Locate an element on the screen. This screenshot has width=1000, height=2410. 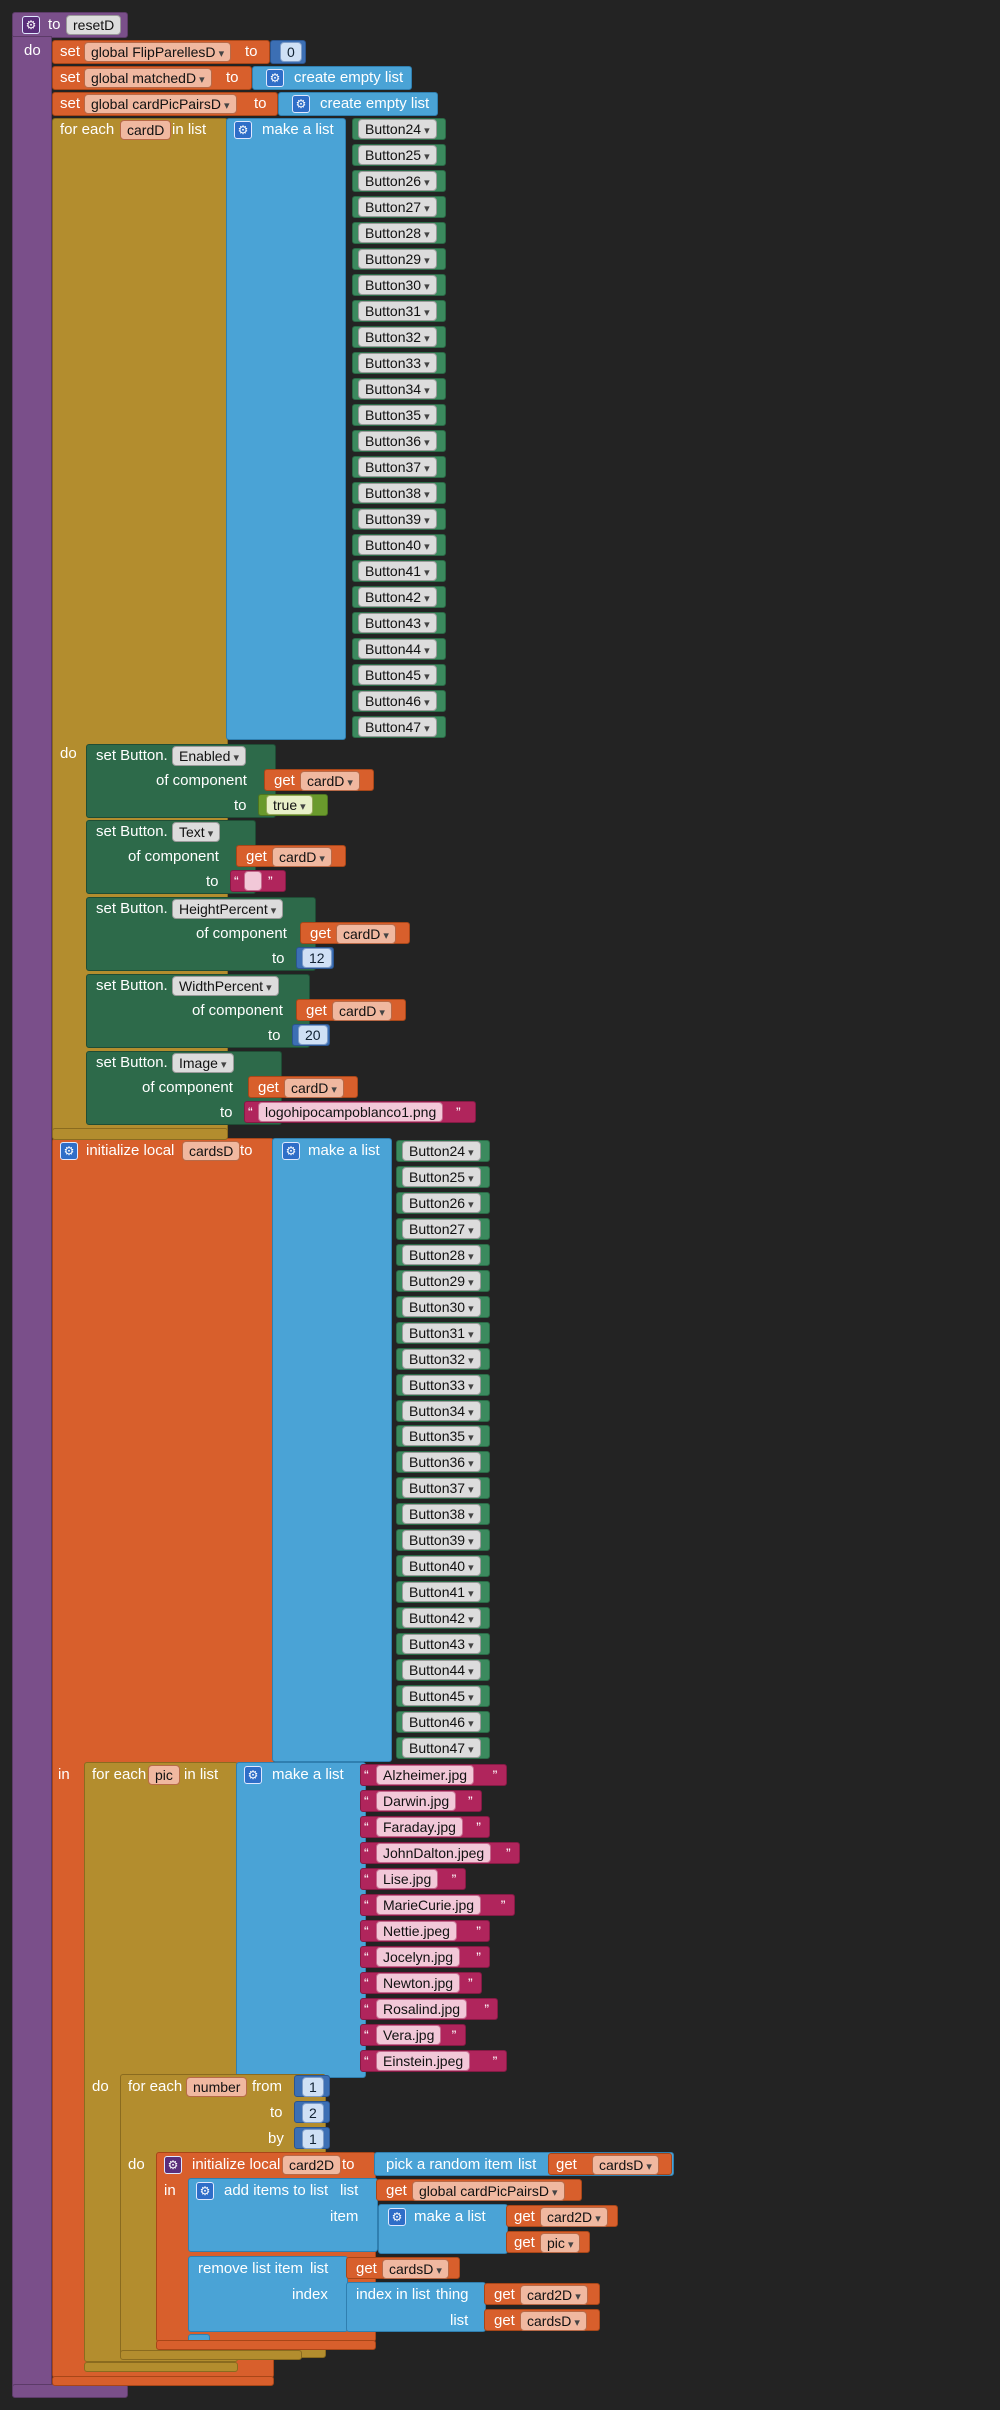
component-dropdown: Button41 is located at coordinates (397, 571).